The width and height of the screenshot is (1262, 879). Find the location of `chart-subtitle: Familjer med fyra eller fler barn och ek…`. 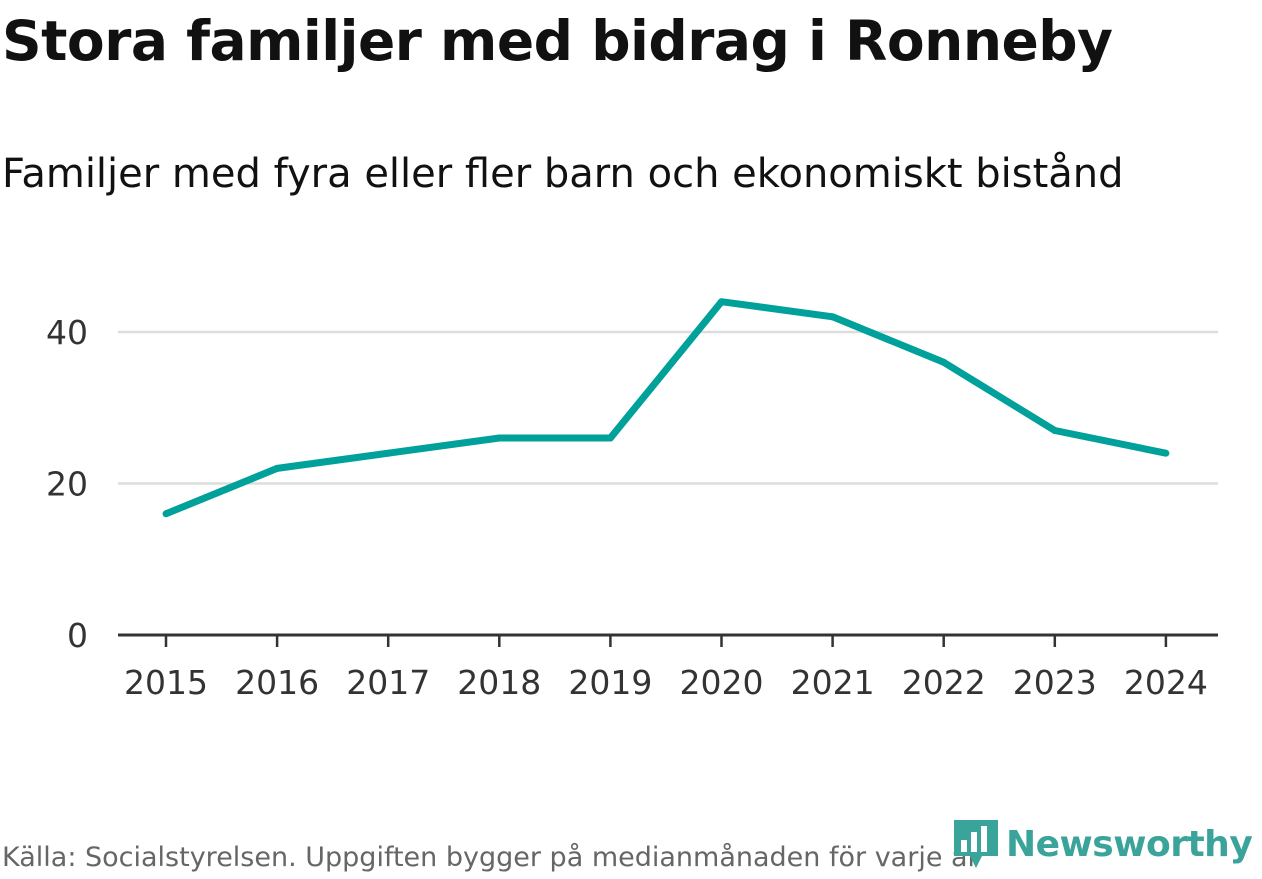

chart-subtitle: Familjer med fyra eller fler barn och ek… is located at coordinates (563, 174).